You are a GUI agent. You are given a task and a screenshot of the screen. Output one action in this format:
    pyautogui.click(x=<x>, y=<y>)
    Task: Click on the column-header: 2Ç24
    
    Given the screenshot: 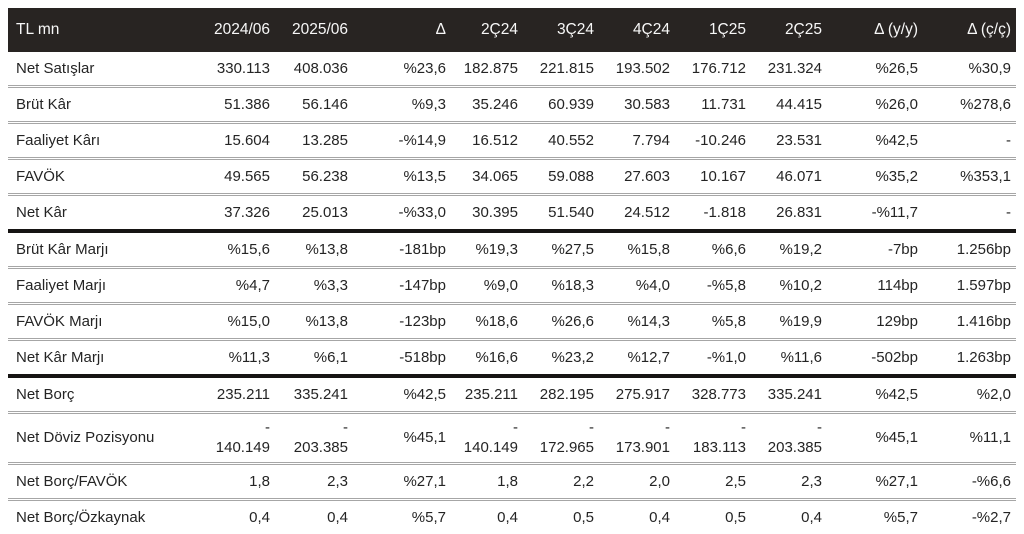 What is the action you would take?
    pyautogui.click(x=487, y=30)
    